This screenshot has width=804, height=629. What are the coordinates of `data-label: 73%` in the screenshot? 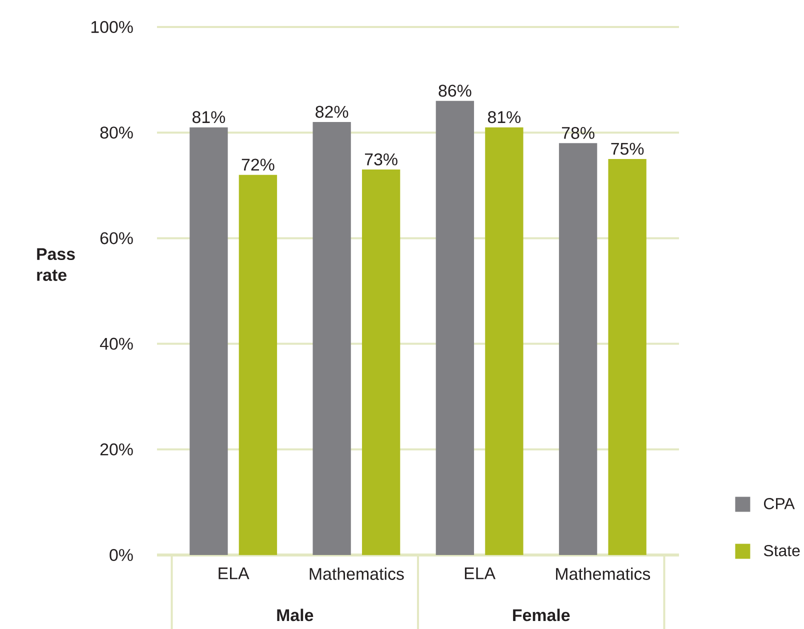 It's located at (381, 159).